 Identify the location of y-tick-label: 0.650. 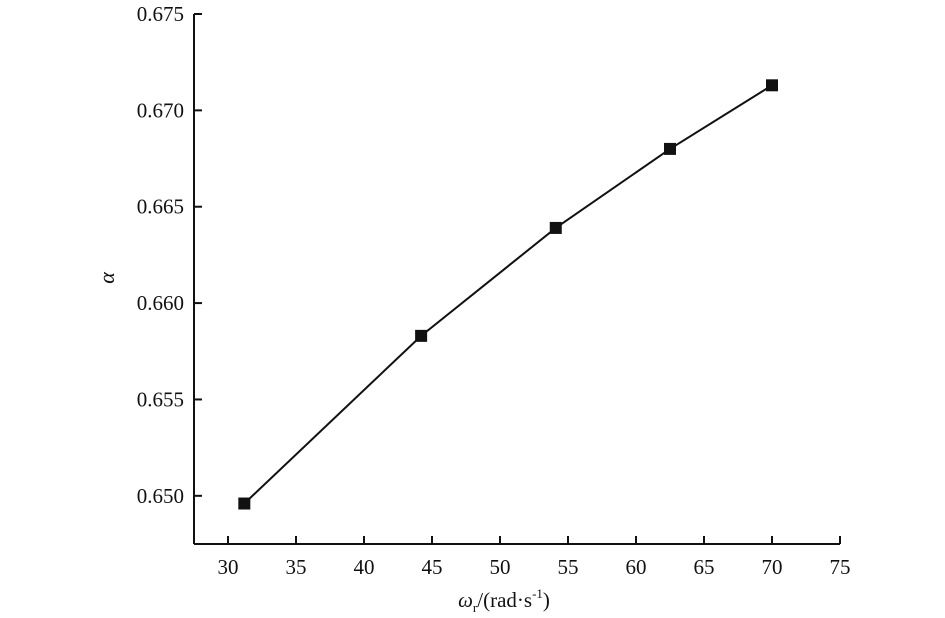
(160, 496).